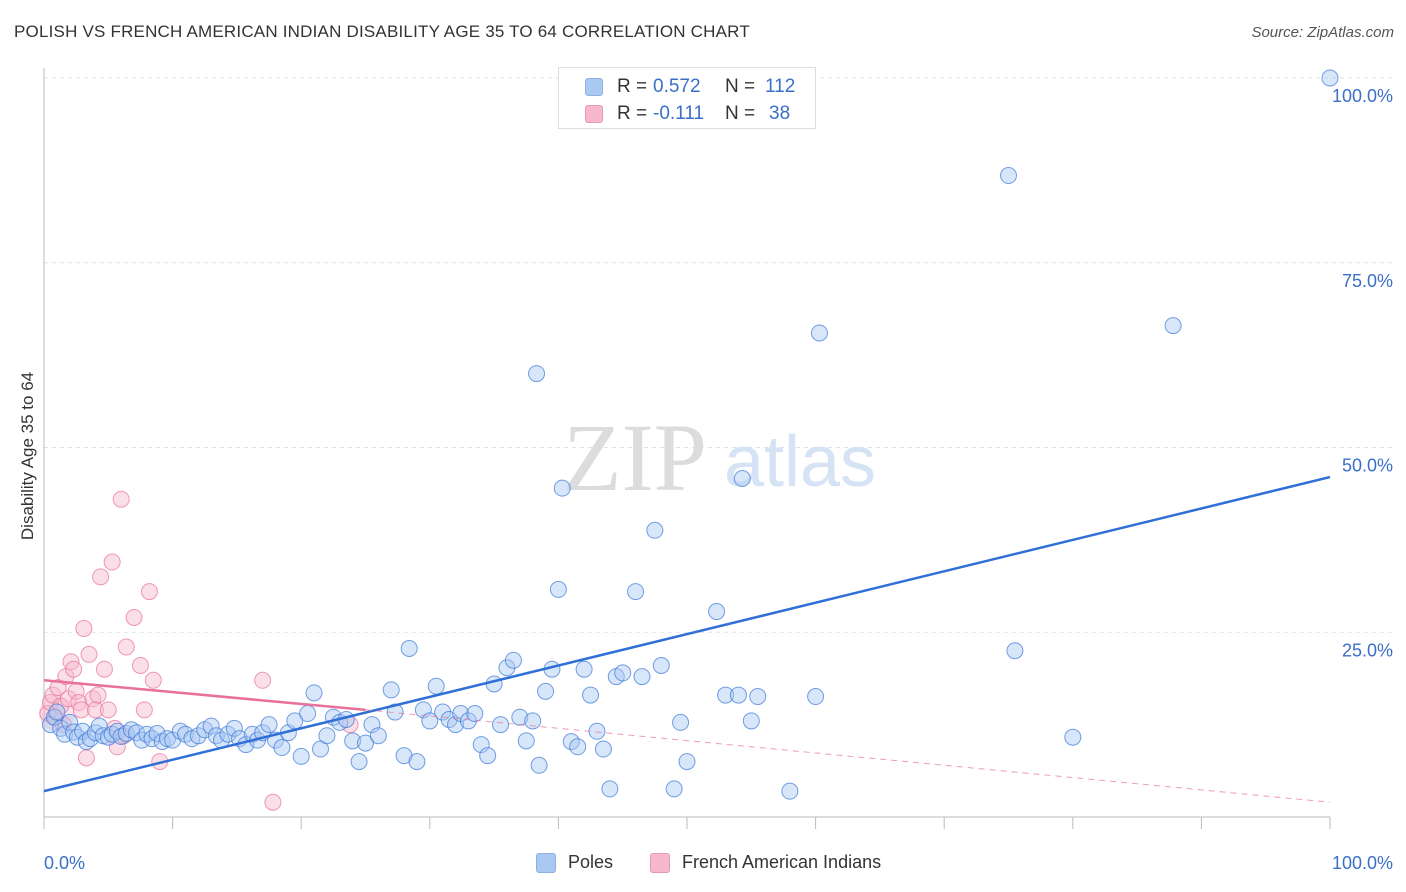 This screenshot has width=1406, height=892. Describe the element at coordinates (27, 456) in the screenshot. I see `y-axis-label: Disability Age 35 to 64` at that location.